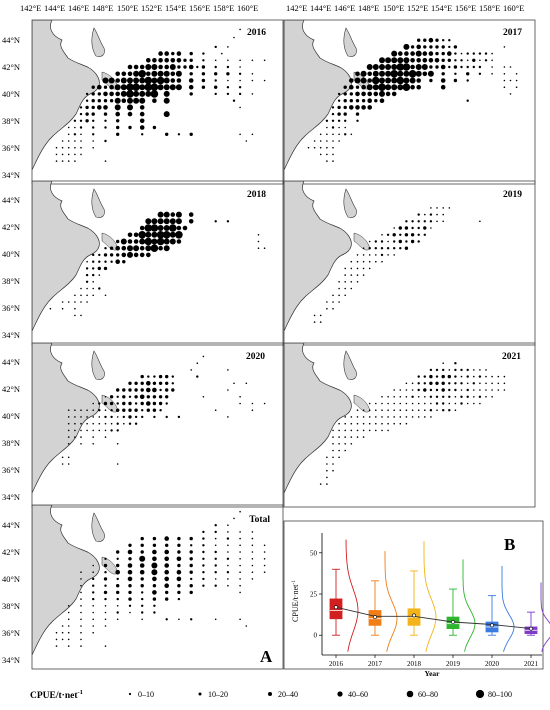  What do you see at coordinates (255, 357) in the screenshot?
I see `map-year-label: 2020` at bounding box center [255, 357].